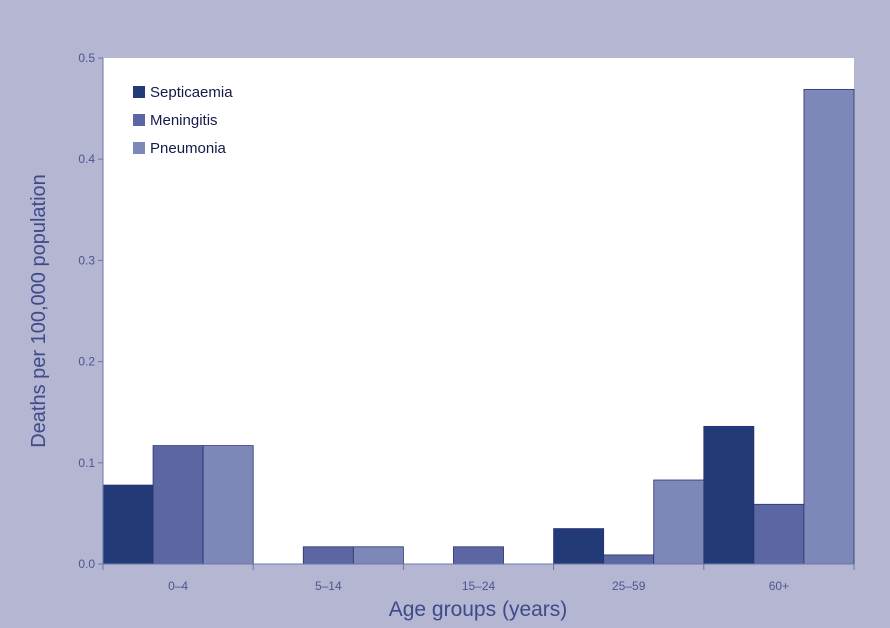  I want to click on legend-swatch-septicaemia, so click(139, 92).